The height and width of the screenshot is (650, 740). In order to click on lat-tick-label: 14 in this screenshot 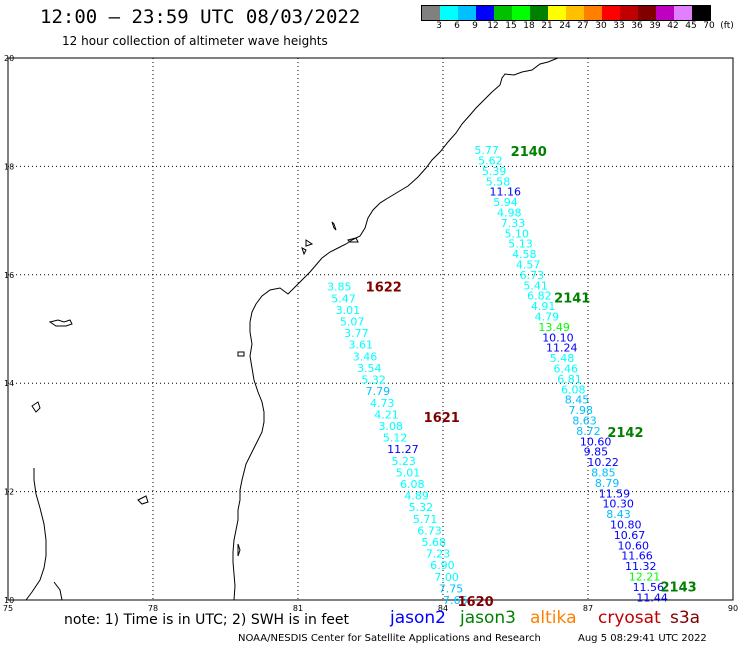, I will do `click(9, 383)`.